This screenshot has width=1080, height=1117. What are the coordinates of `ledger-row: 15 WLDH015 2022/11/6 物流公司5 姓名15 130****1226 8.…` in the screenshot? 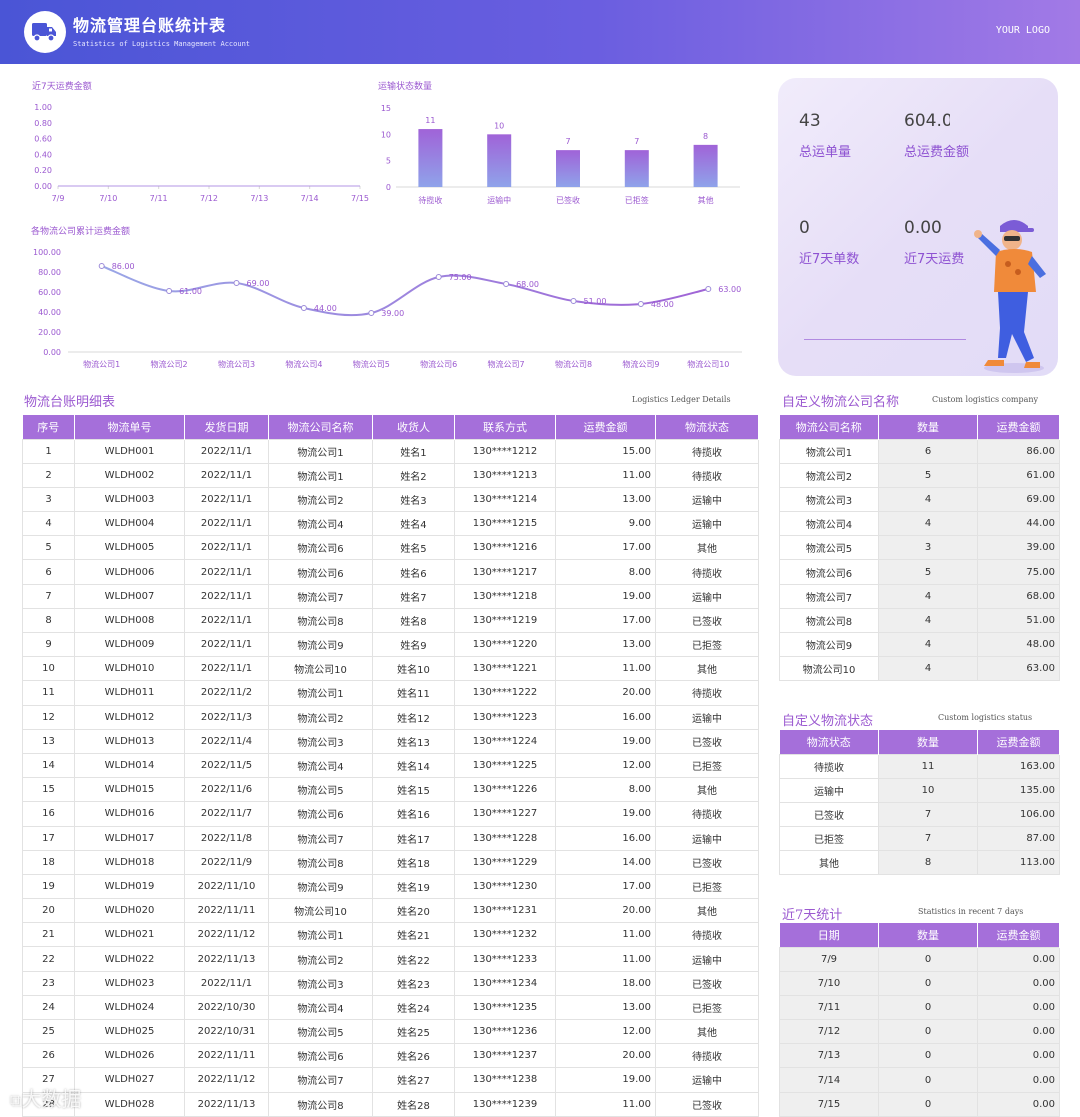 It's located at (390, 790).